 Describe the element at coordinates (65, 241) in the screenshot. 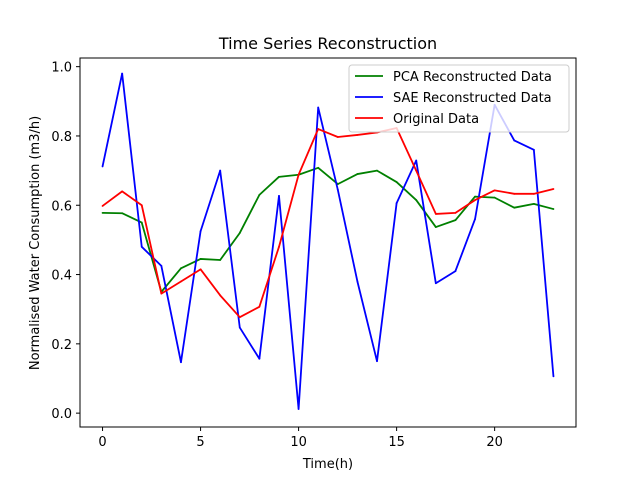

I see `y-axis-ticks: 0.0 0.2 0.4 0.6 0.8 1.0` at that location.